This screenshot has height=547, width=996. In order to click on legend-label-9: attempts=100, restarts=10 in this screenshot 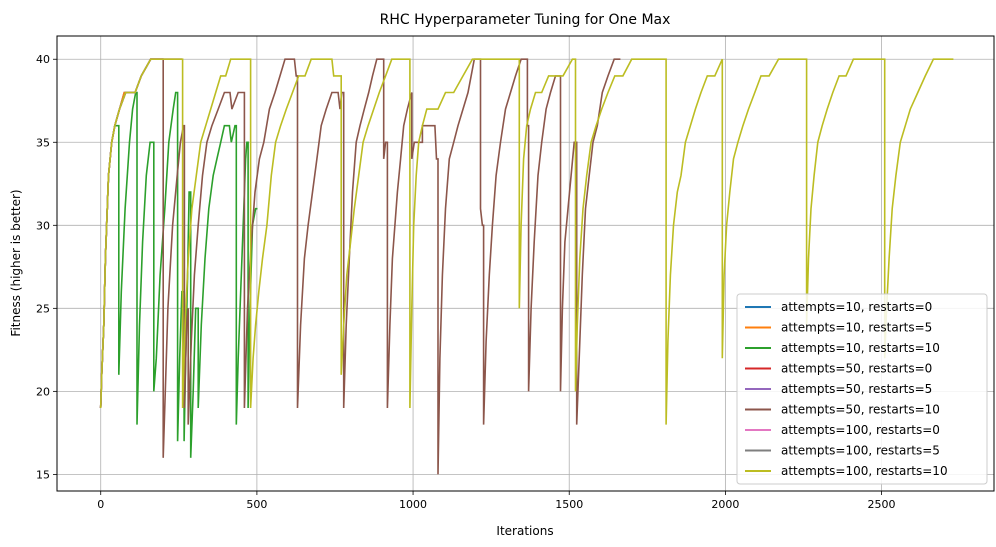, I will do `click(864, 471)`.